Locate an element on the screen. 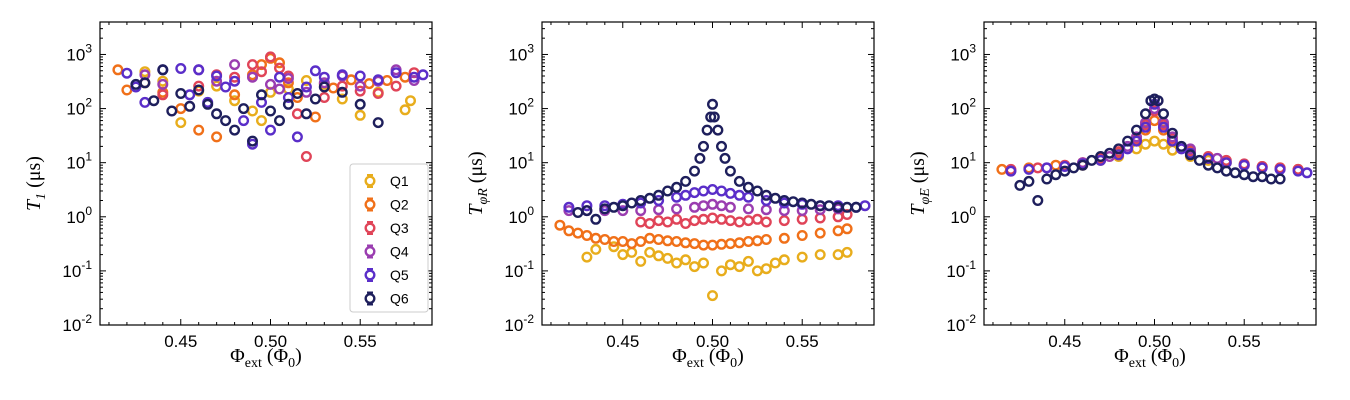 The height and width of the screenshot is (400, 1350). legend-box is located at coordinates (389, 238).